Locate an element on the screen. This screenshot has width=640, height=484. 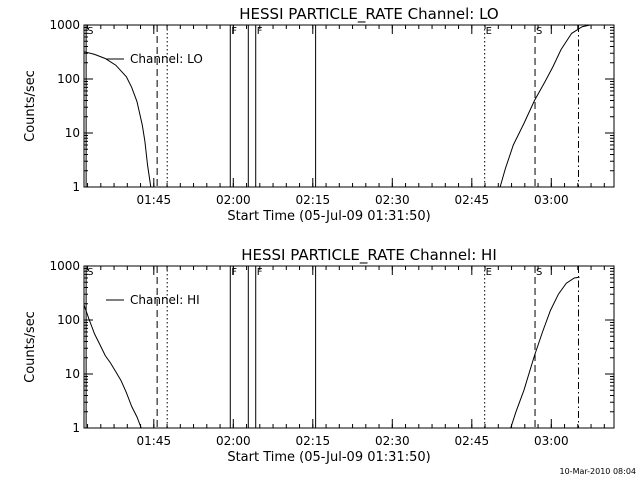
chart-title: HESSI PARTICLE_RATE Channel: HI is located at coordinates (369, 255).